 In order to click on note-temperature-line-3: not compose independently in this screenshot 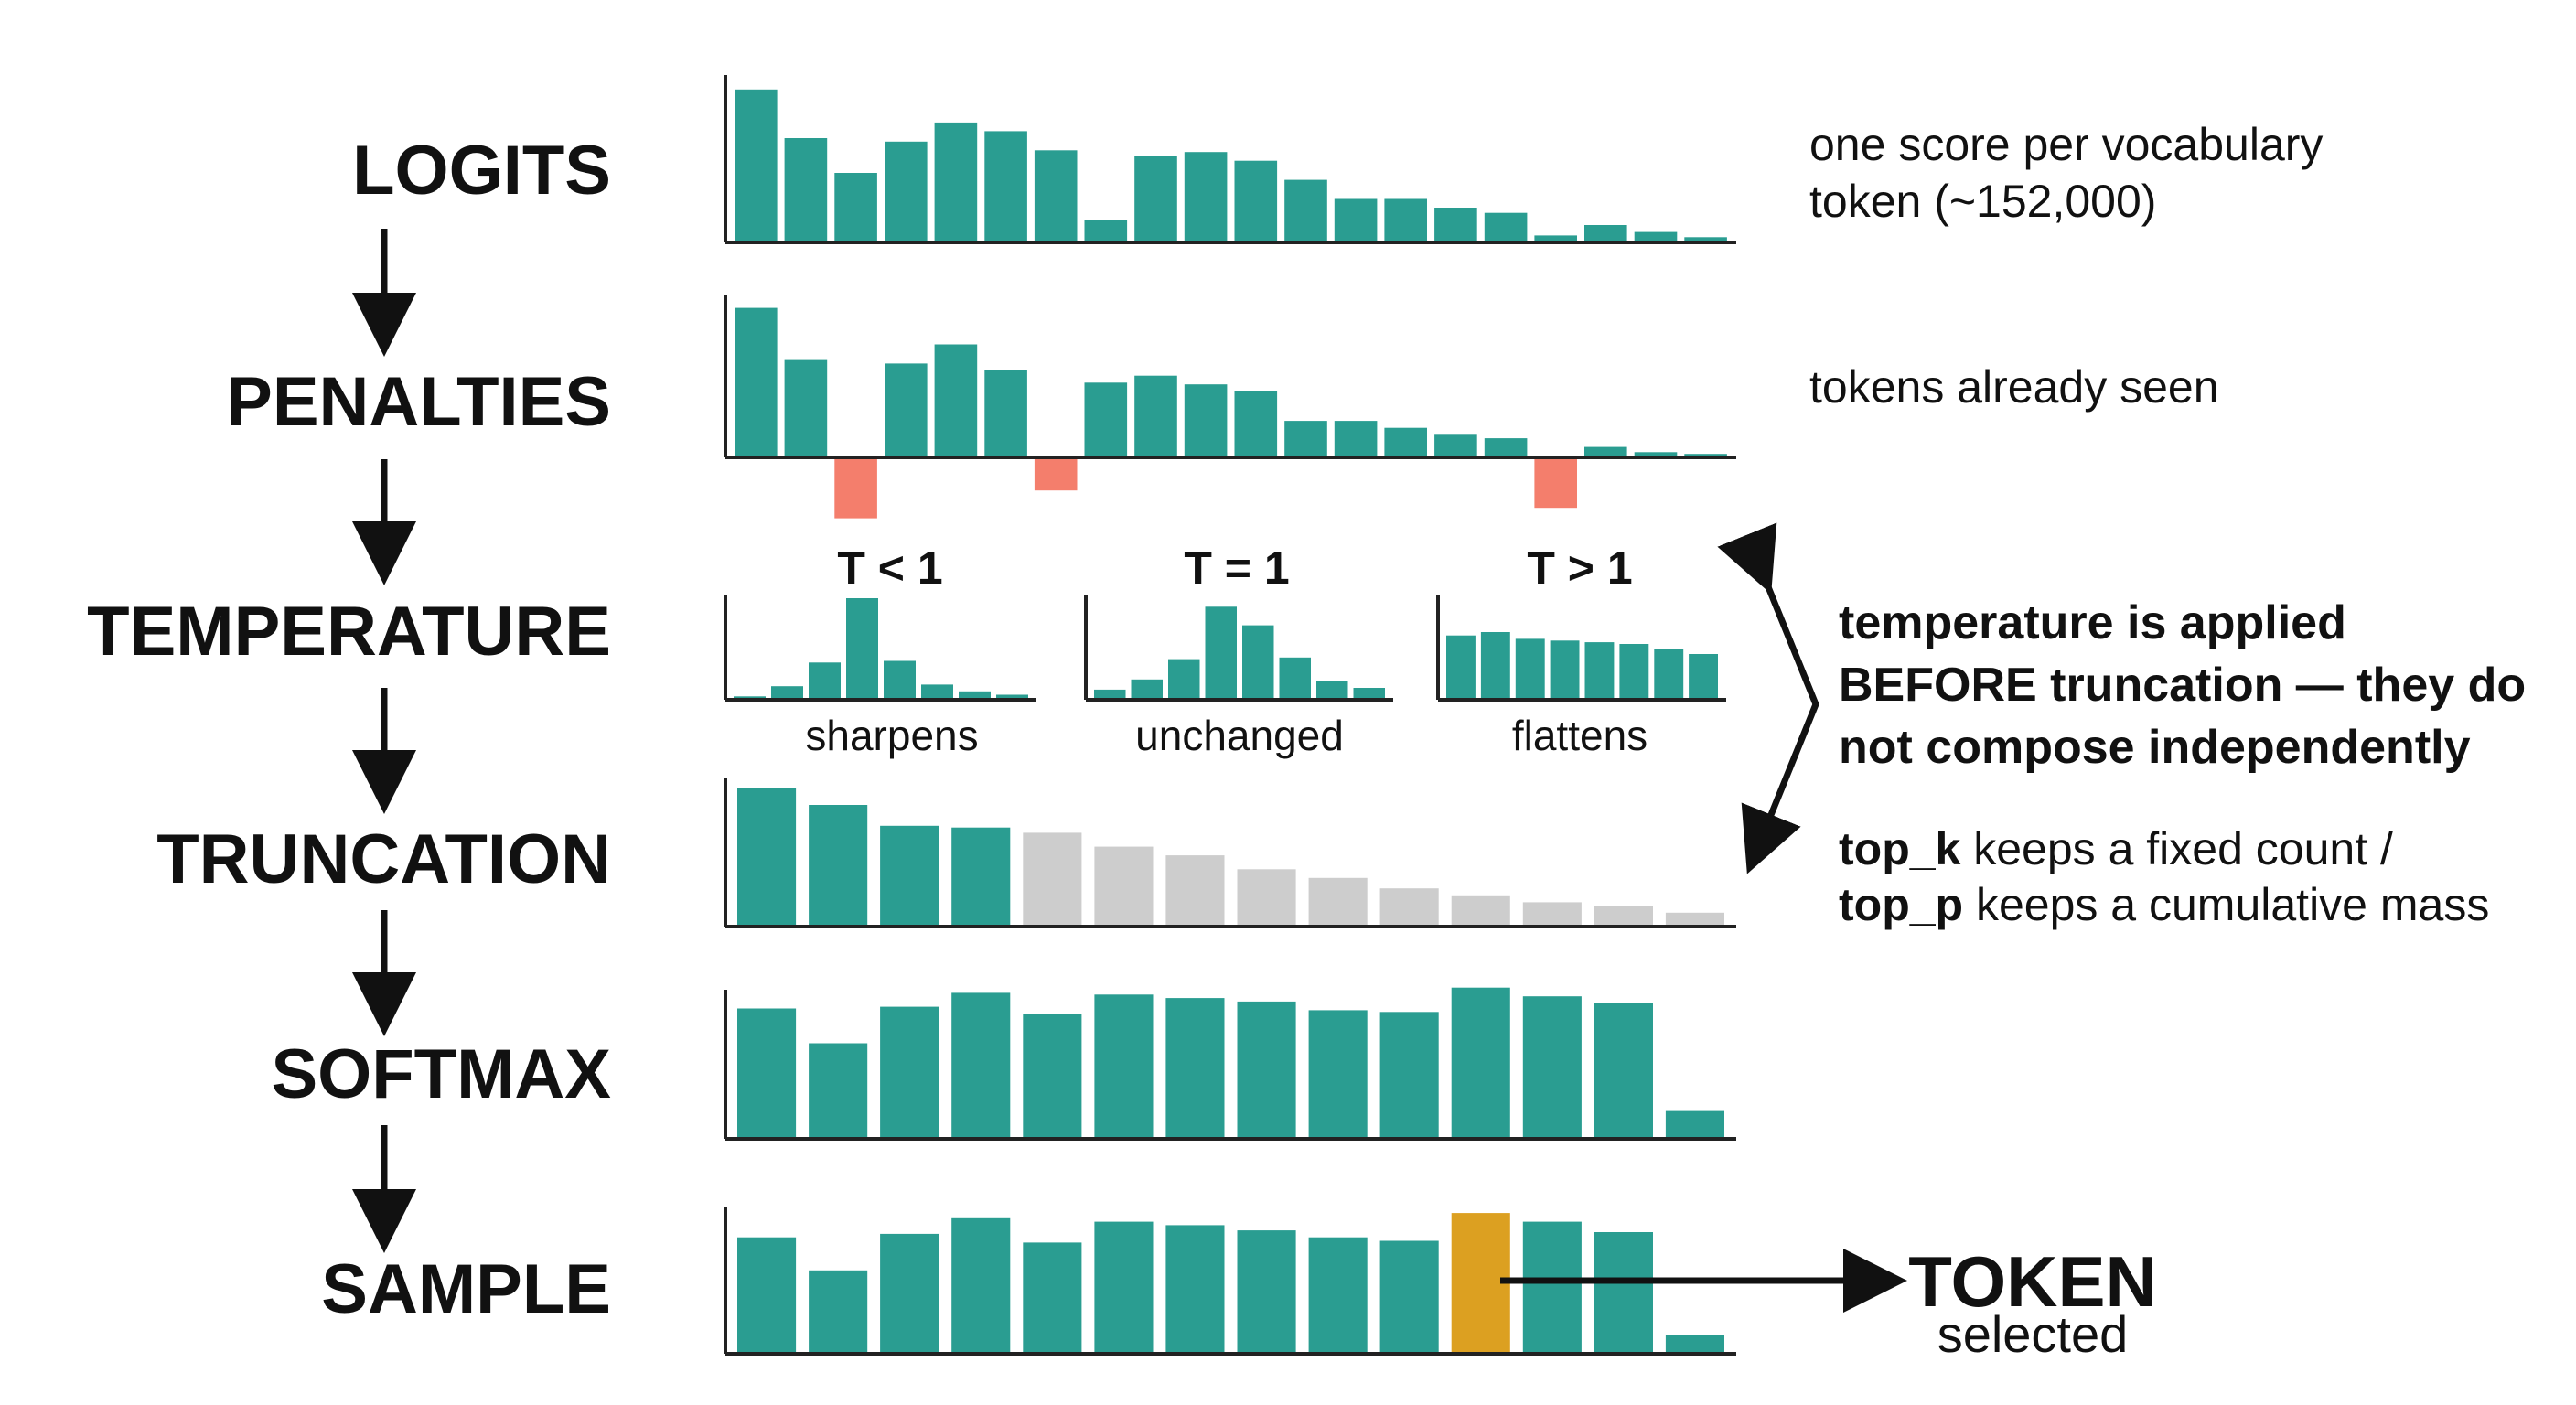, I will do `click(2155, 747)`.